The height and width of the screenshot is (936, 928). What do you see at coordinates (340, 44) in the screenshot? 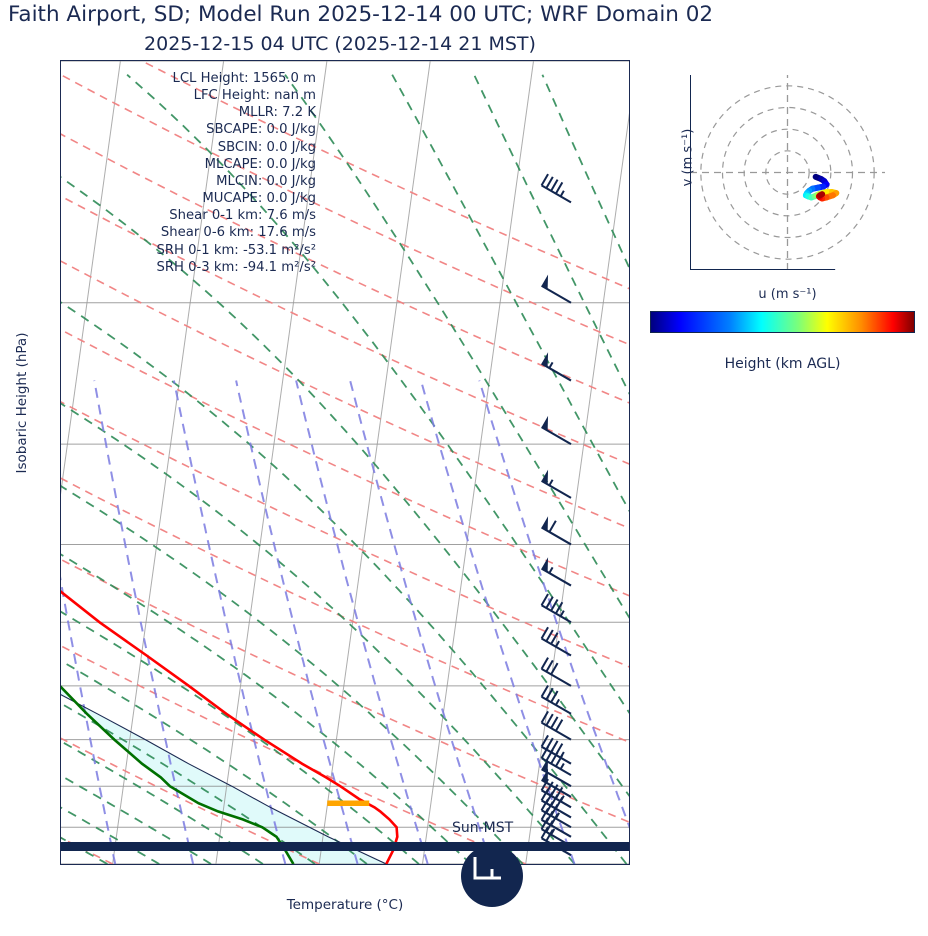
I see `page-subtitle: 2025-12-15 04 UTC (2025-12-14 21 MST)` at bounding box center [340, 44].